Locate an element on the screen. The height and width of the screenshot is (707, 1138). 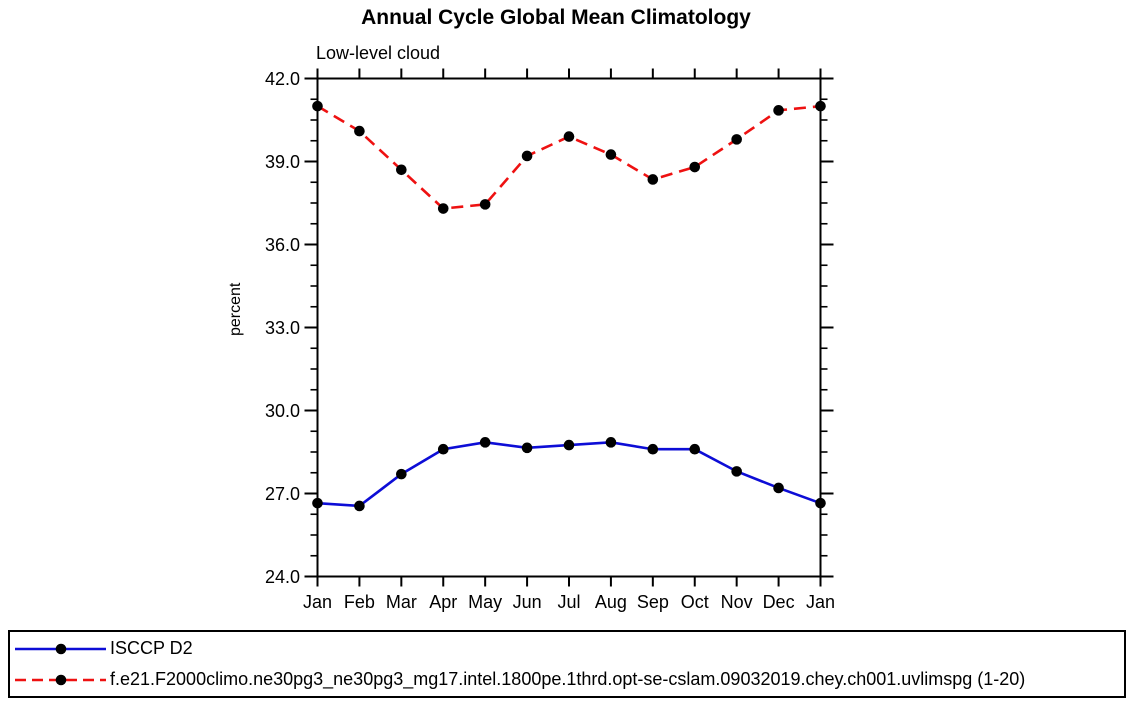
y-axis-tick-label: 24.0 is located at coordinates (282, 576).